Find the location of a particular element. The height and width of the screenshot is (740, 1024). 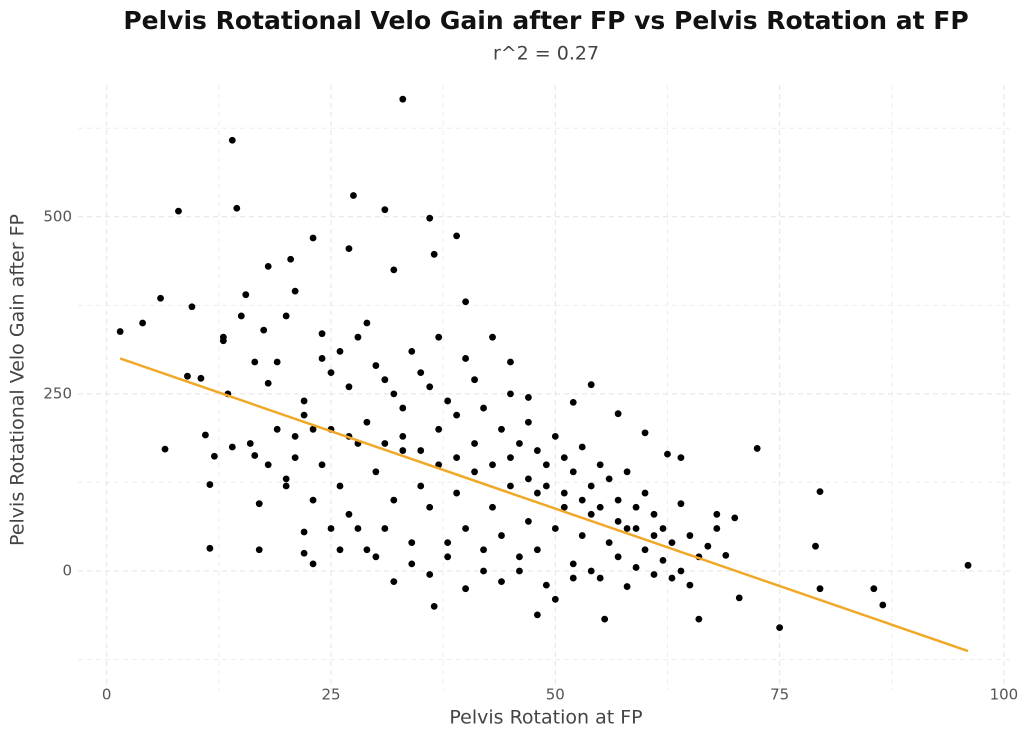

y-axis-label: Pelvis Rotational Velo Gain after FP is located at coordinates (18, 380).